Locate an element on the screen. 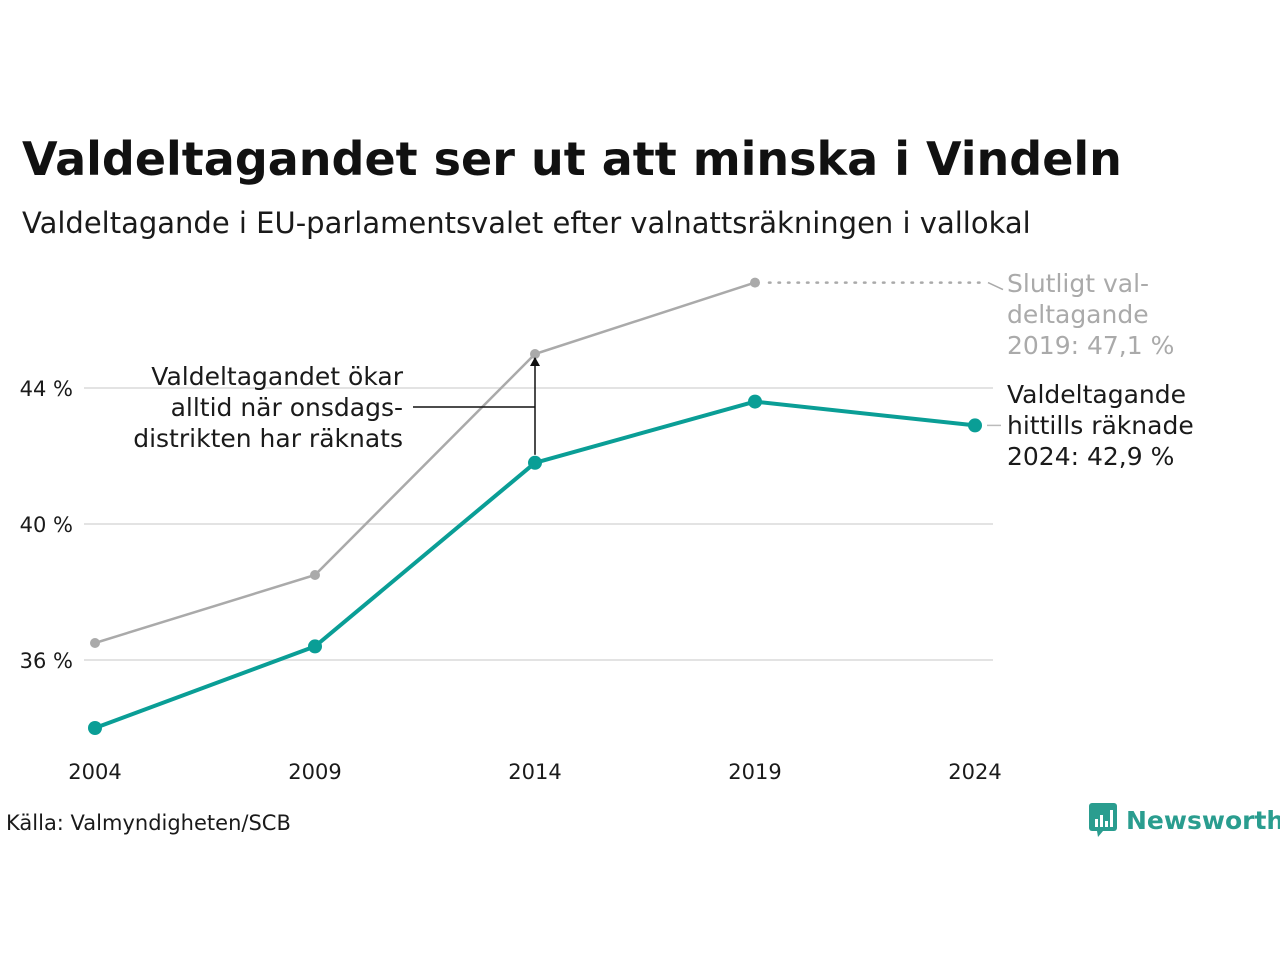  final-annotation-line: 2019: 47,1 % is located at coordinates (1090, 345).